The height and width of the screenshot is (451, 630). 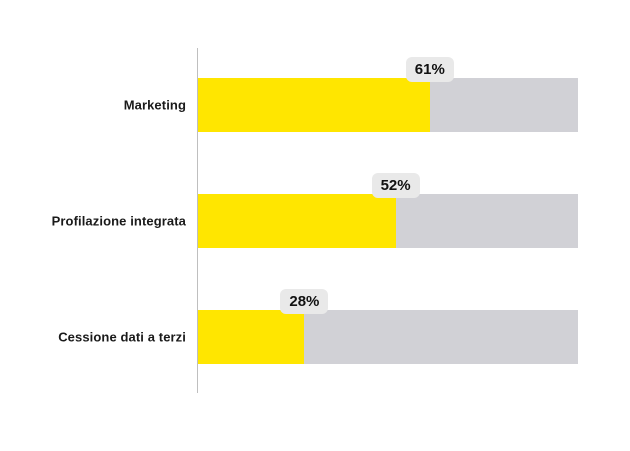 What do you see at coordinates (154, 105) in the screenshot?
I see `category-label: Marketing` at bounding box center [154, 105].